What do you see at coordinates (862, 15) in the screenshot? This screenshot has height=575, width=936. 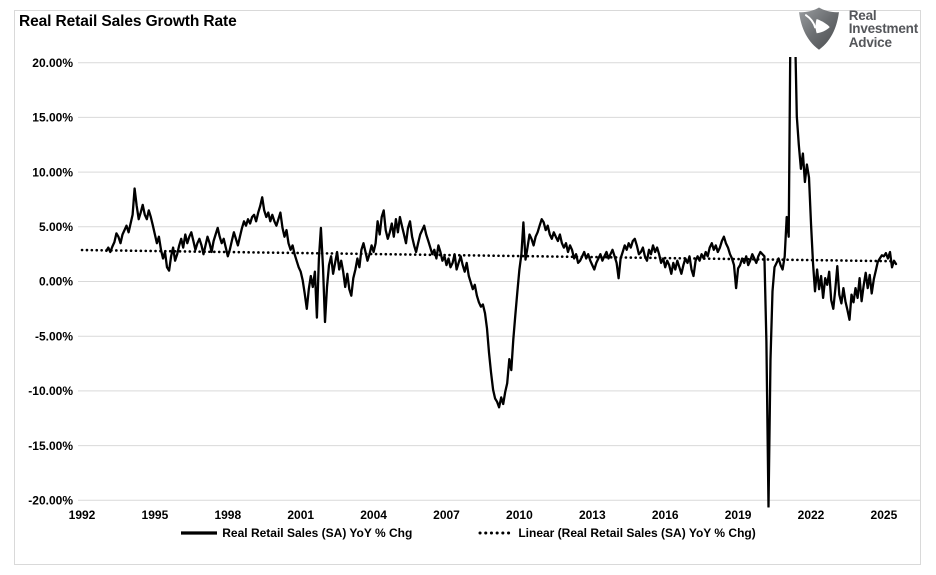 I see `logo-line-1: Real` at bounding box center [862, 15].